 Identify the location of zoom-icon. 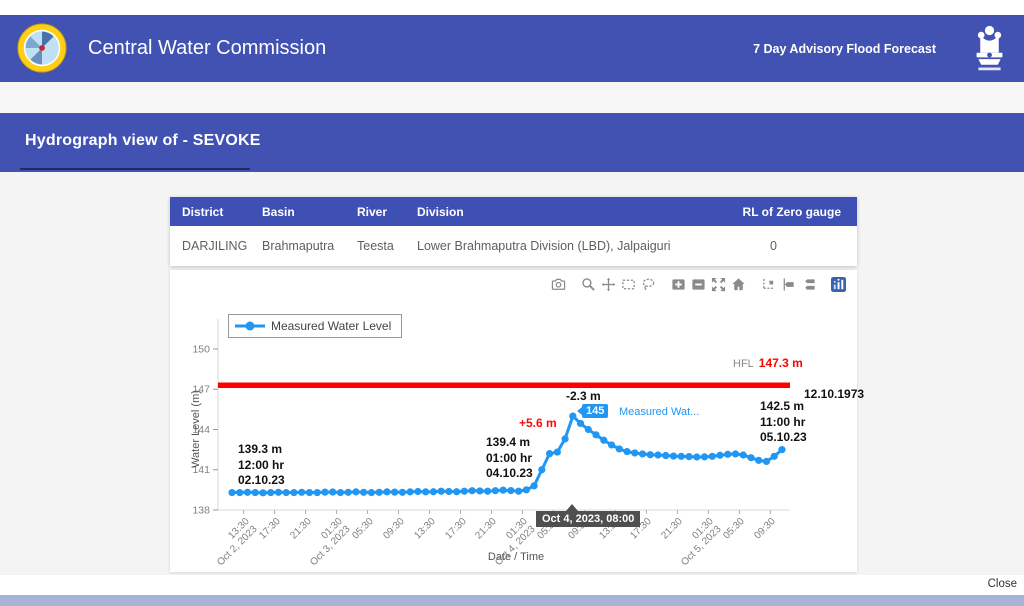
(588, 284).